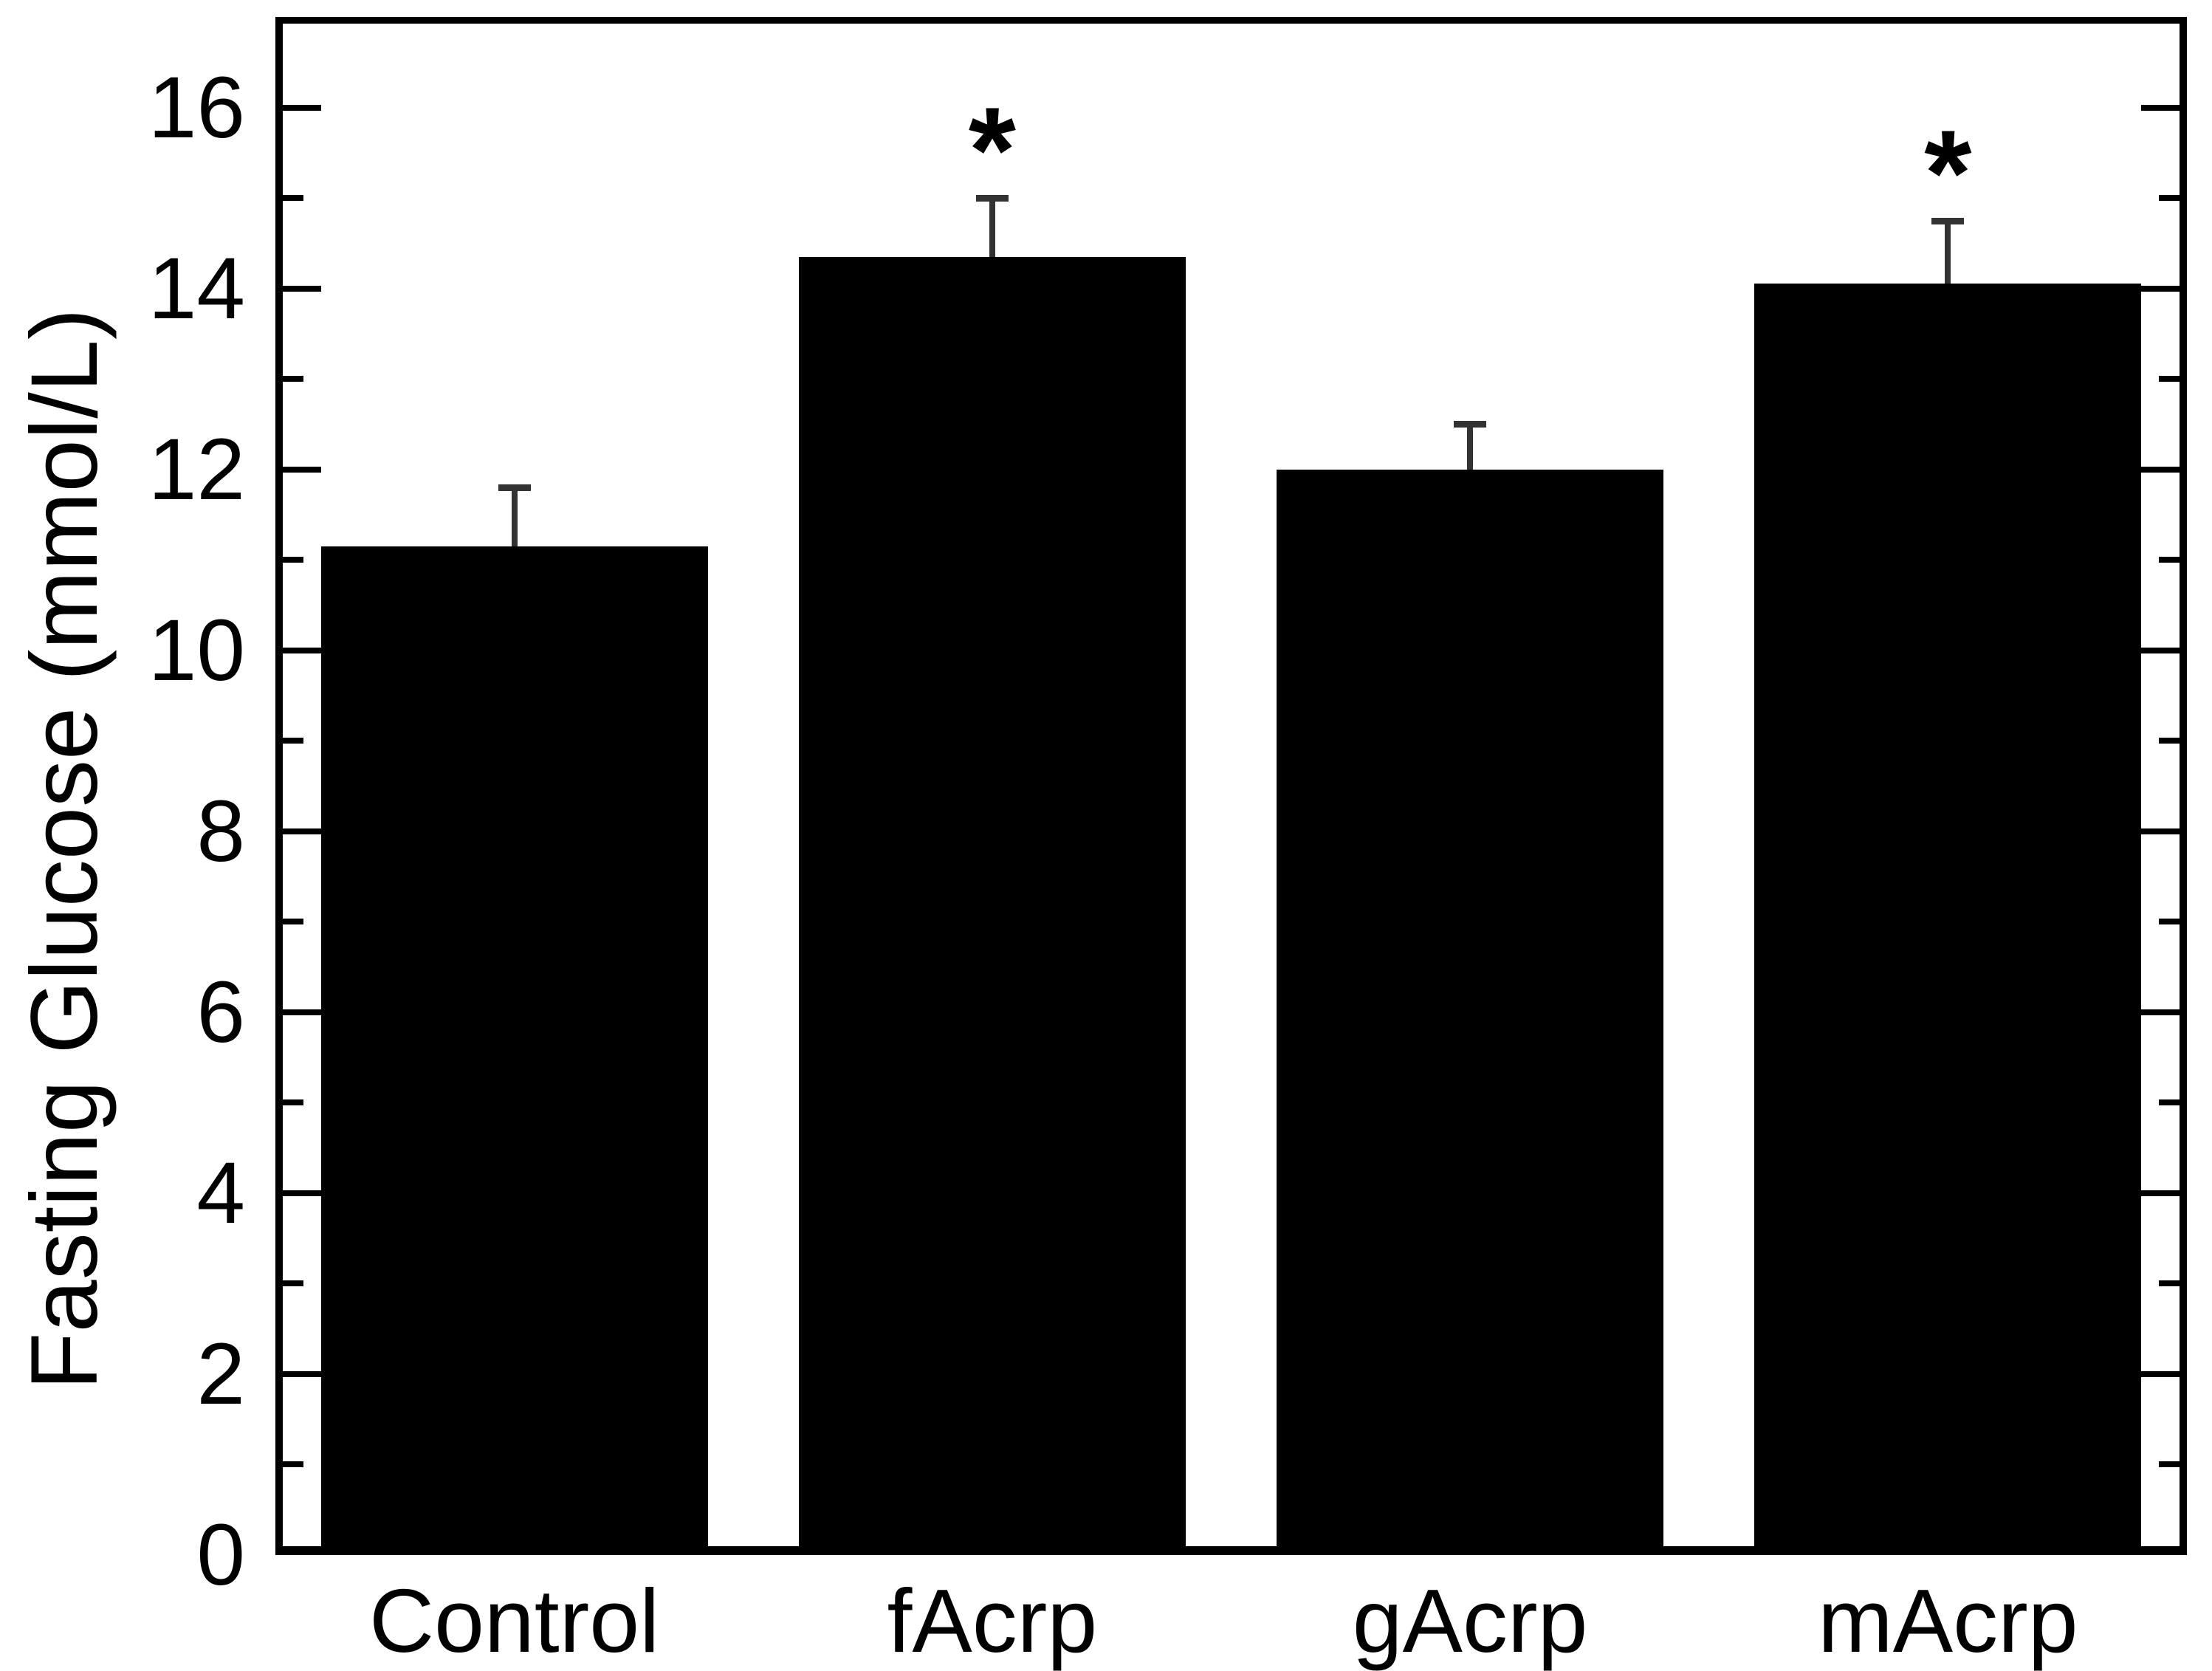  I want to click on x-category-label-facrp: fAcrp, so click(992, 1621).